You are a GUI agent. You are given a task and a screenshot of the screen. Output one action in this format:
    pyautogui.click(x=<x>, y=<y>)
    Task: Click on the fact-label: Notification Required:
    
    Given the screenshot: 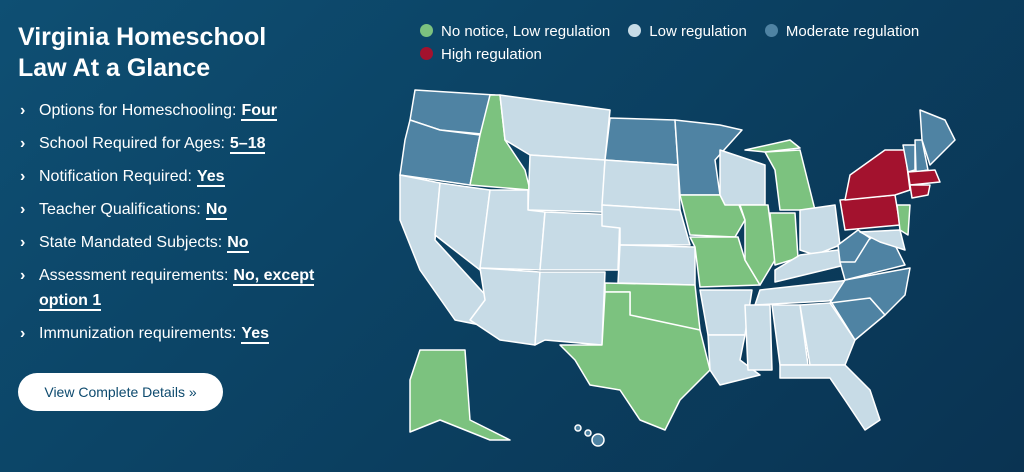 What is the action you would take?
    pyautogui.click(x=115, y=176)
    